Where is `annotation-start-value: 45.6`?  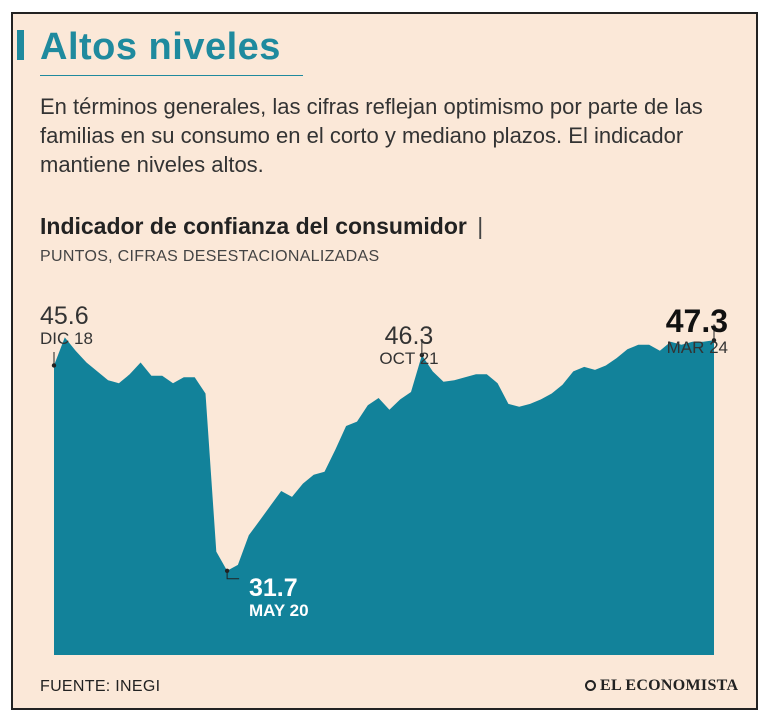
annotation-start-value: 45.6 is located at coordinates (64, 316).